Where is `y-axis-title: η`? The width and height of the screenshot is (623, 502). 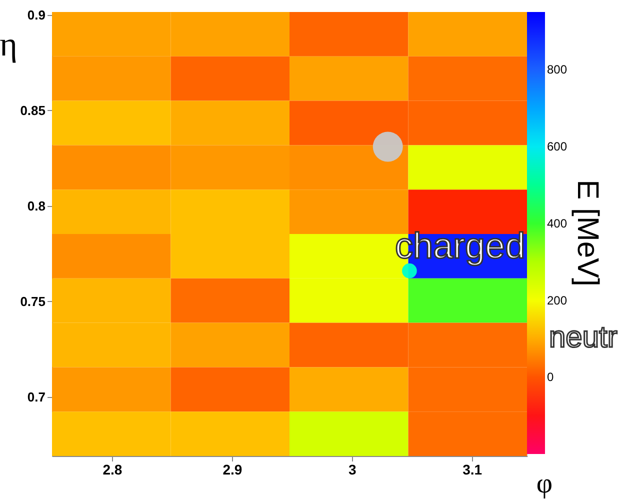
y-axis-title: η is located at coordinates (9, 45).